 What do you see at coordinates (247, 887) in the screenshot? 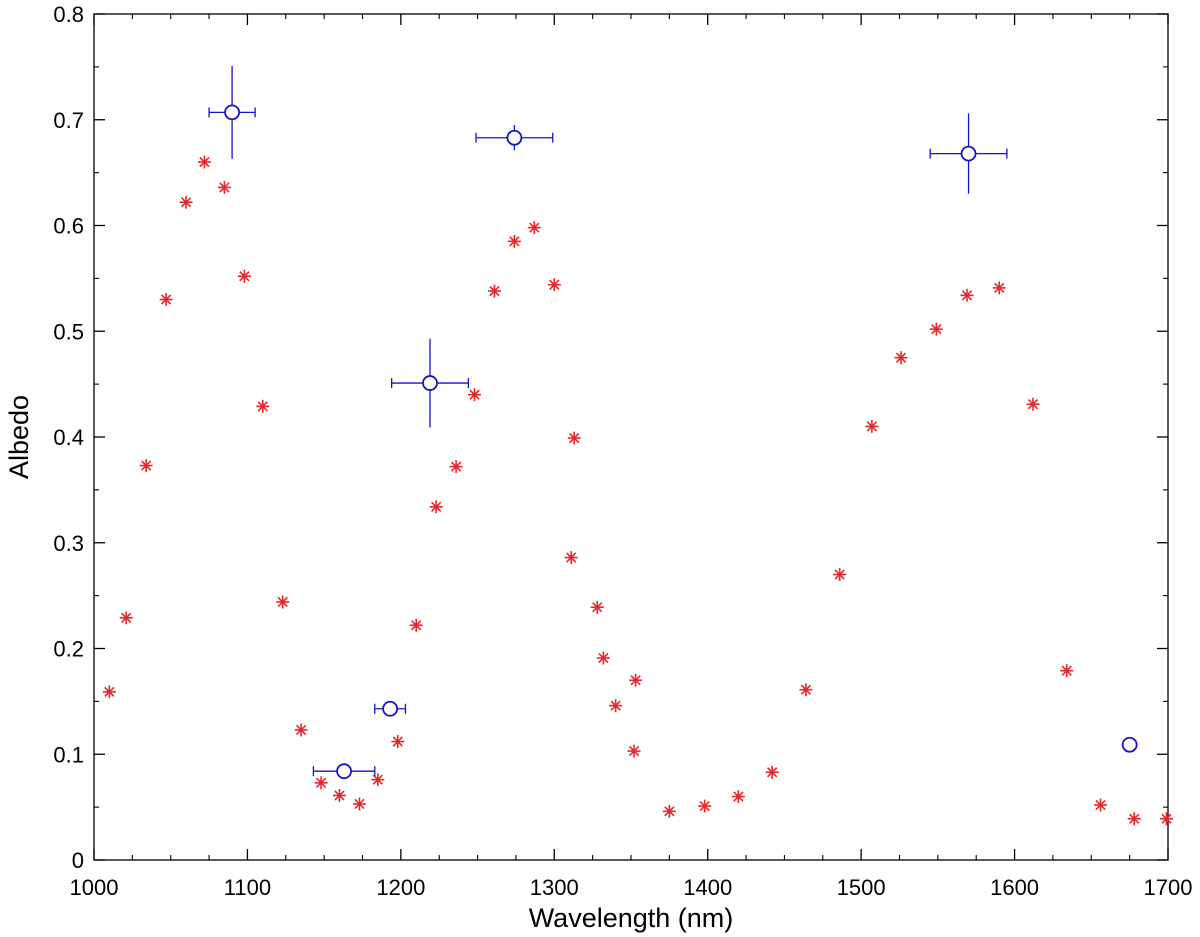
I see `x-tick-label: 1100` at bounding box center [247, 887].